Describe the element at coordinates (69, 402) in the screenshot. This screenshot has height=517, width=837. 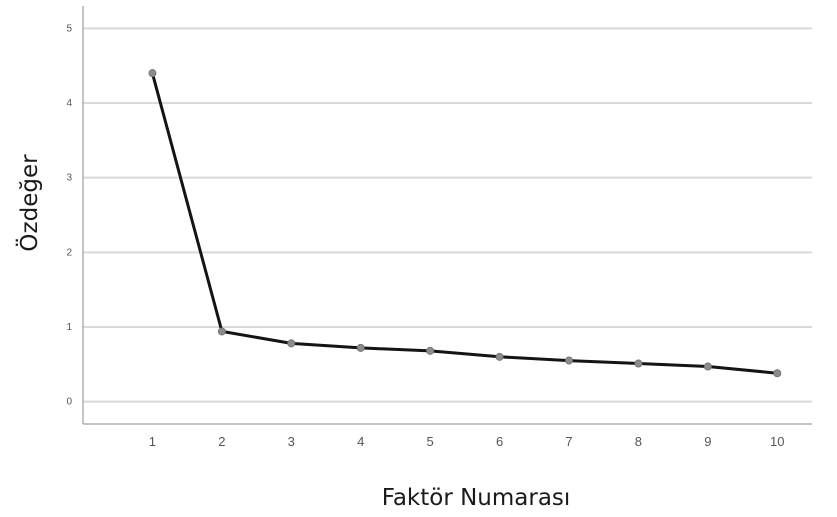
I see `y-tick-label-0: 0` at that location.